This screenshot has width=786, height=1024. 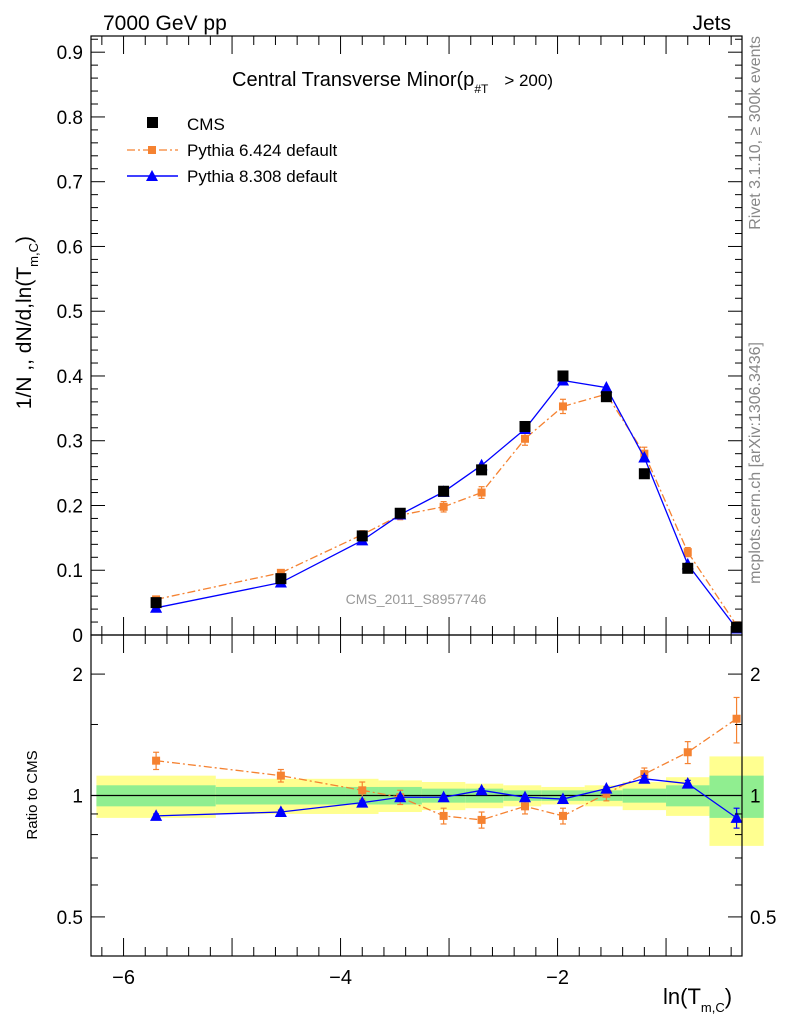 What do you see at coordinates (70, 118) in the screenshot?
I see `main-y-tick-label: 0.8` at bounding box center [70, 118].